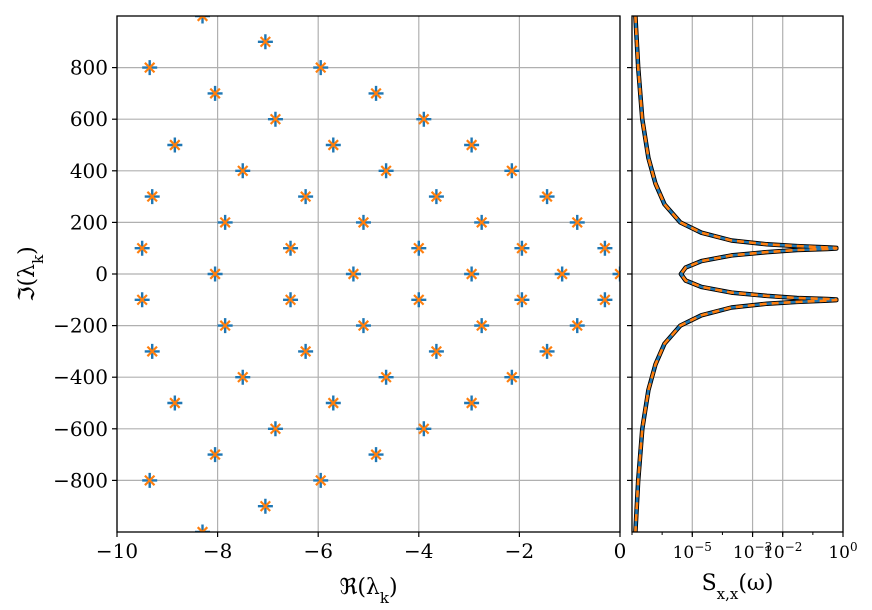  Describe the element at coordinates (782, 551) in the screenshot. I see `x-tick-label: 10⁻²` at that location.